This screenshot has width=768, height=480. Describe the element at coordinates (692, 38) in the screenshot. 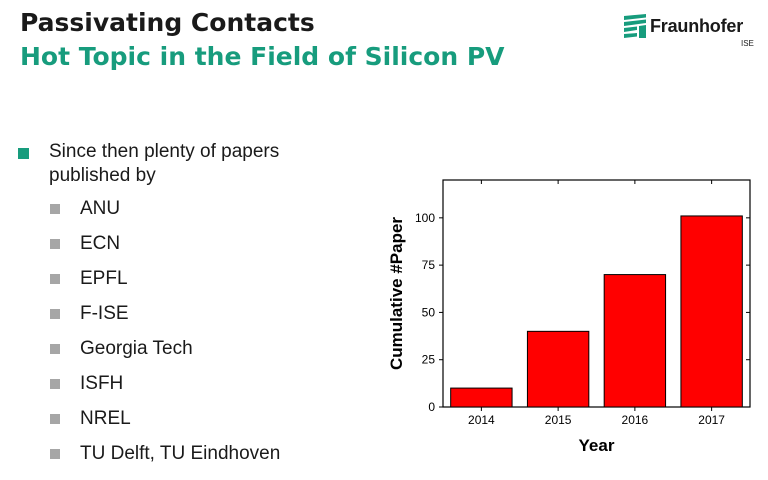

I see `fraunhofer-logo: Fraunhofer ISE` at that location.